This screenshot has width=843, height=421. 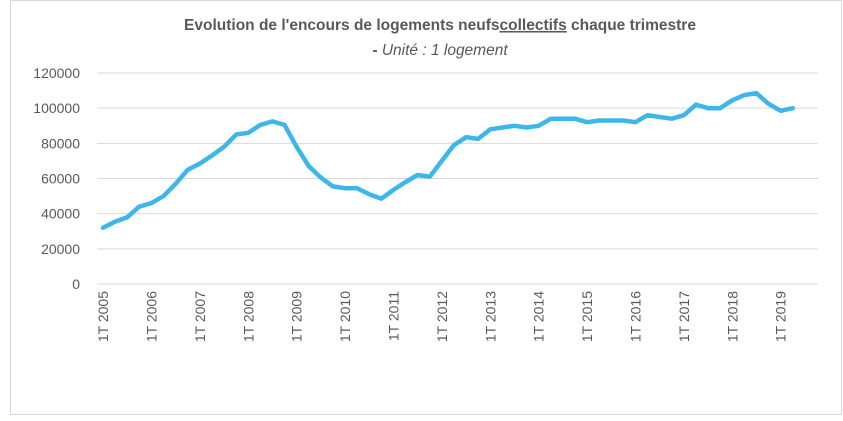 I want to click on title-rest: chaque trimestre, so click(x=633, y=25).